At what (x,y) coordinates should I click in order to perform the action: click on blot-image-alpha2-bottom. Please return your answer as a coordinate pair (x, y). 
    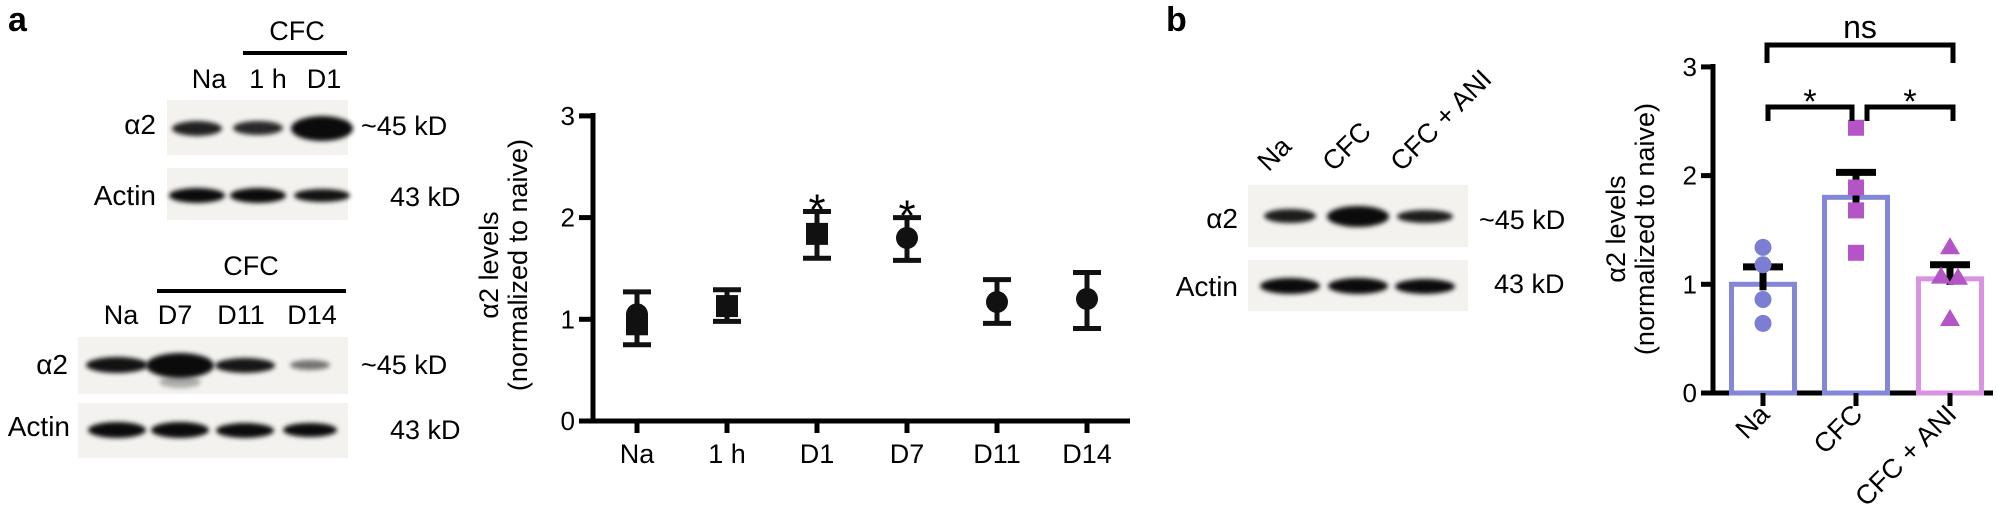
    Looking at the image, I should click on (213, 365).